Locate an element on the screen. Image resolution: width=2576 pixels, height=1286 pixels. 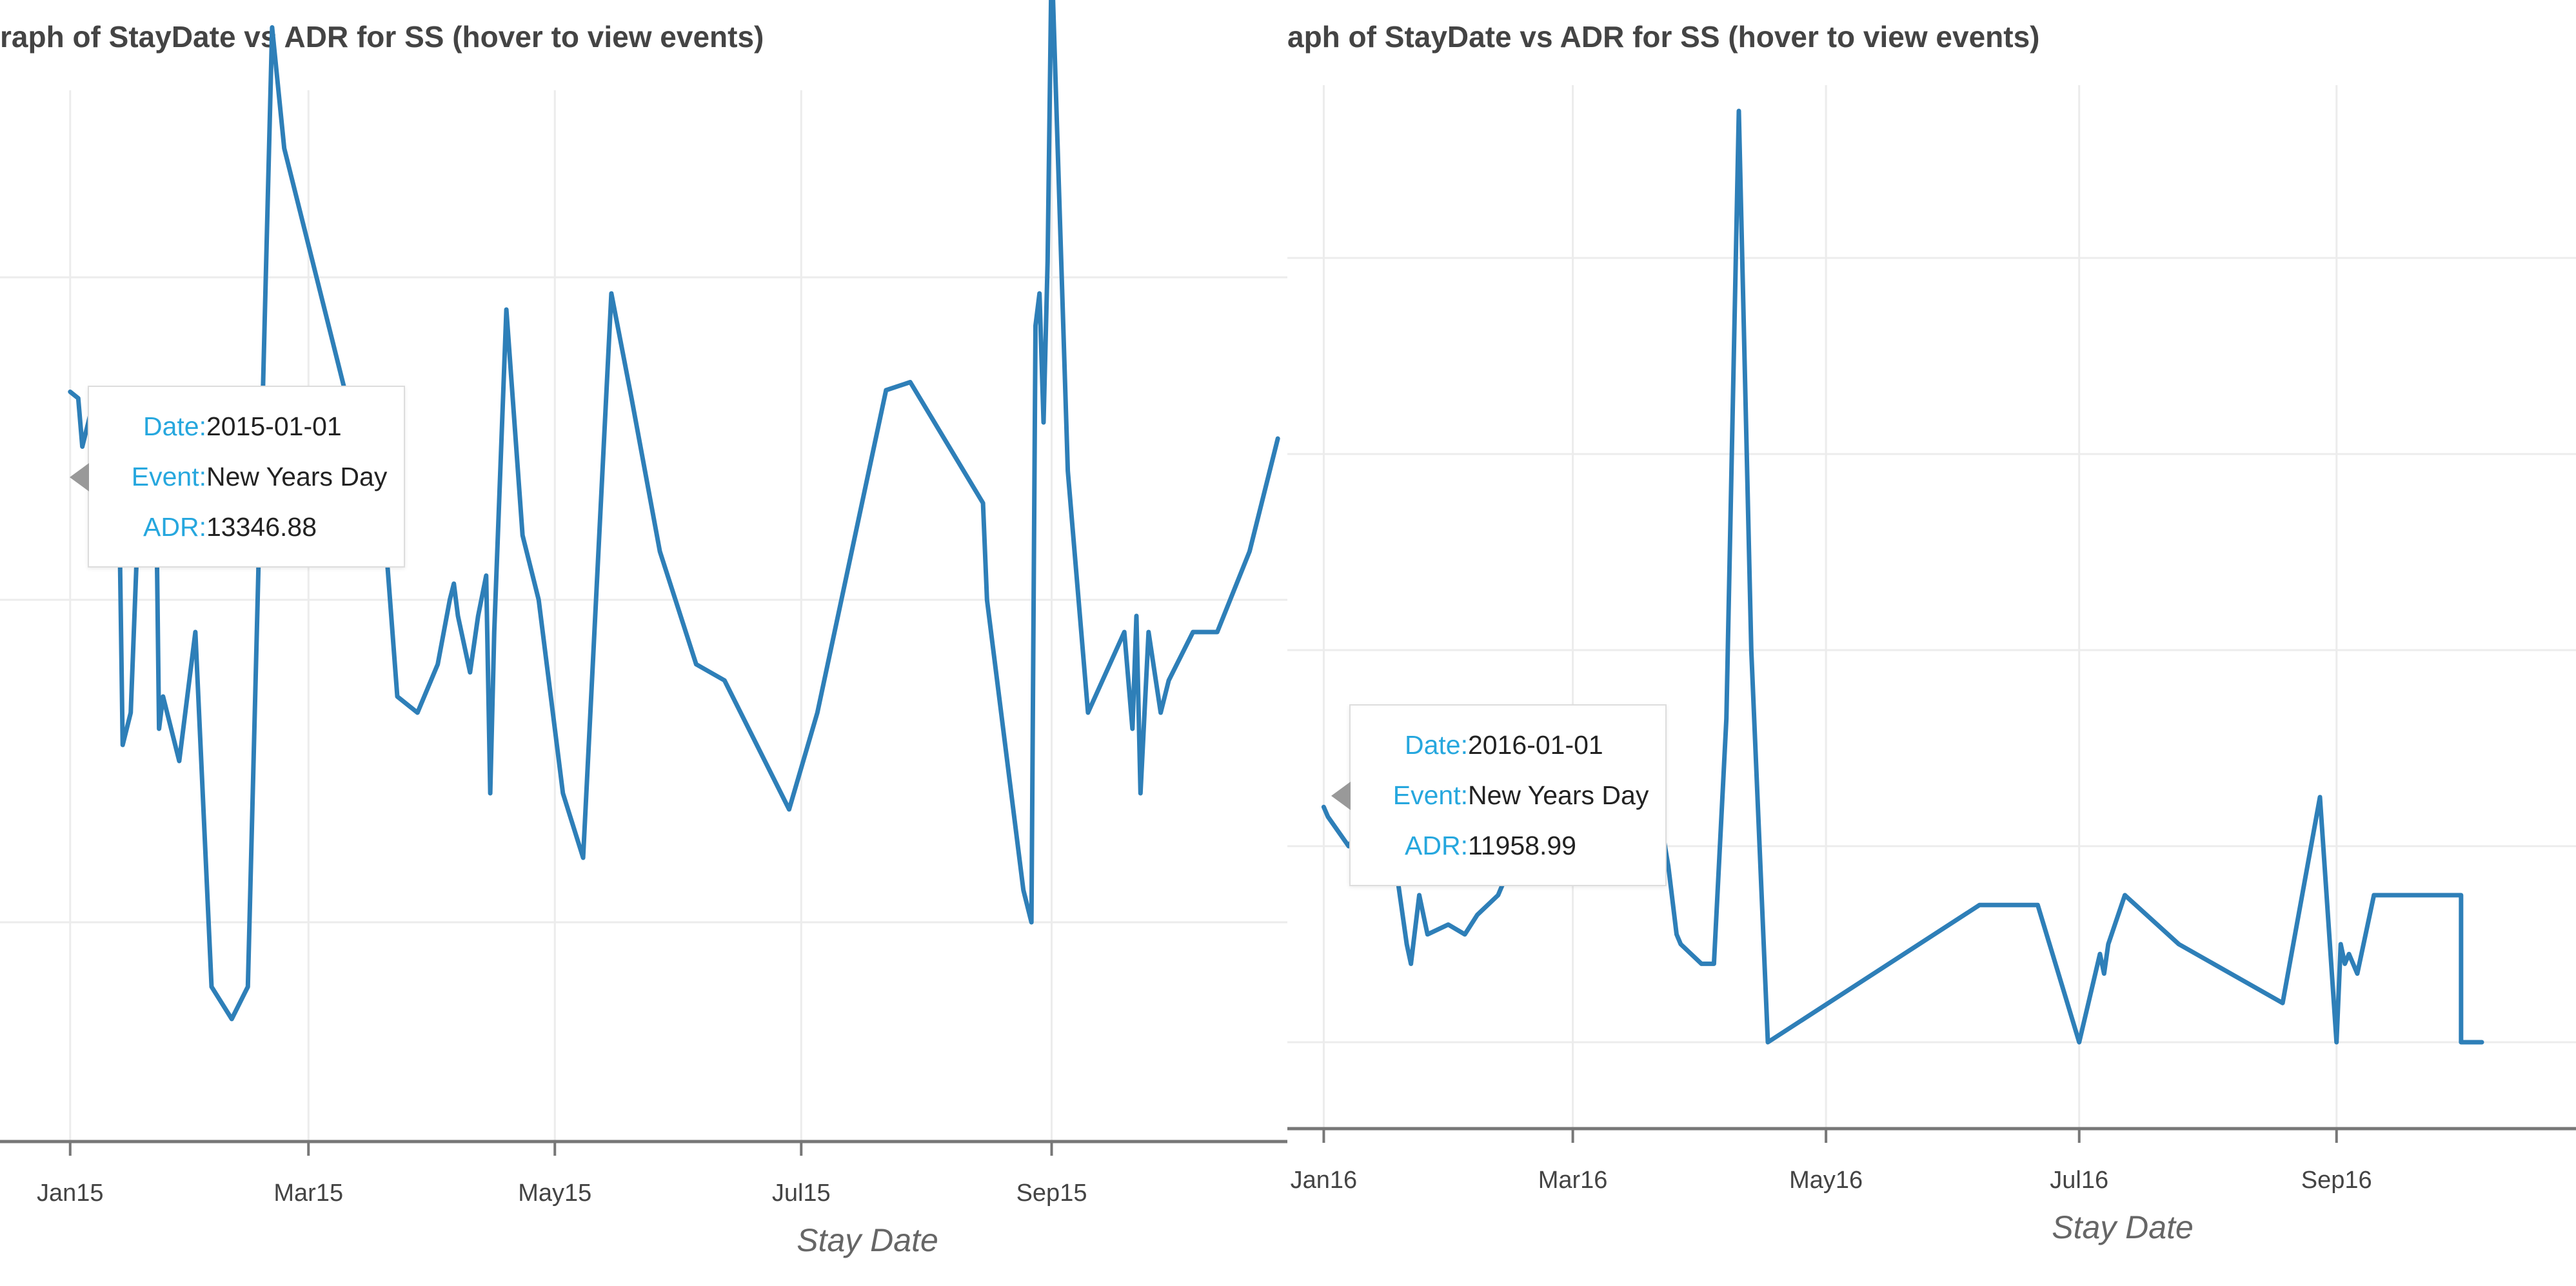
tooltip-event-value: New Years Day is located at coordinates (1558, 795).